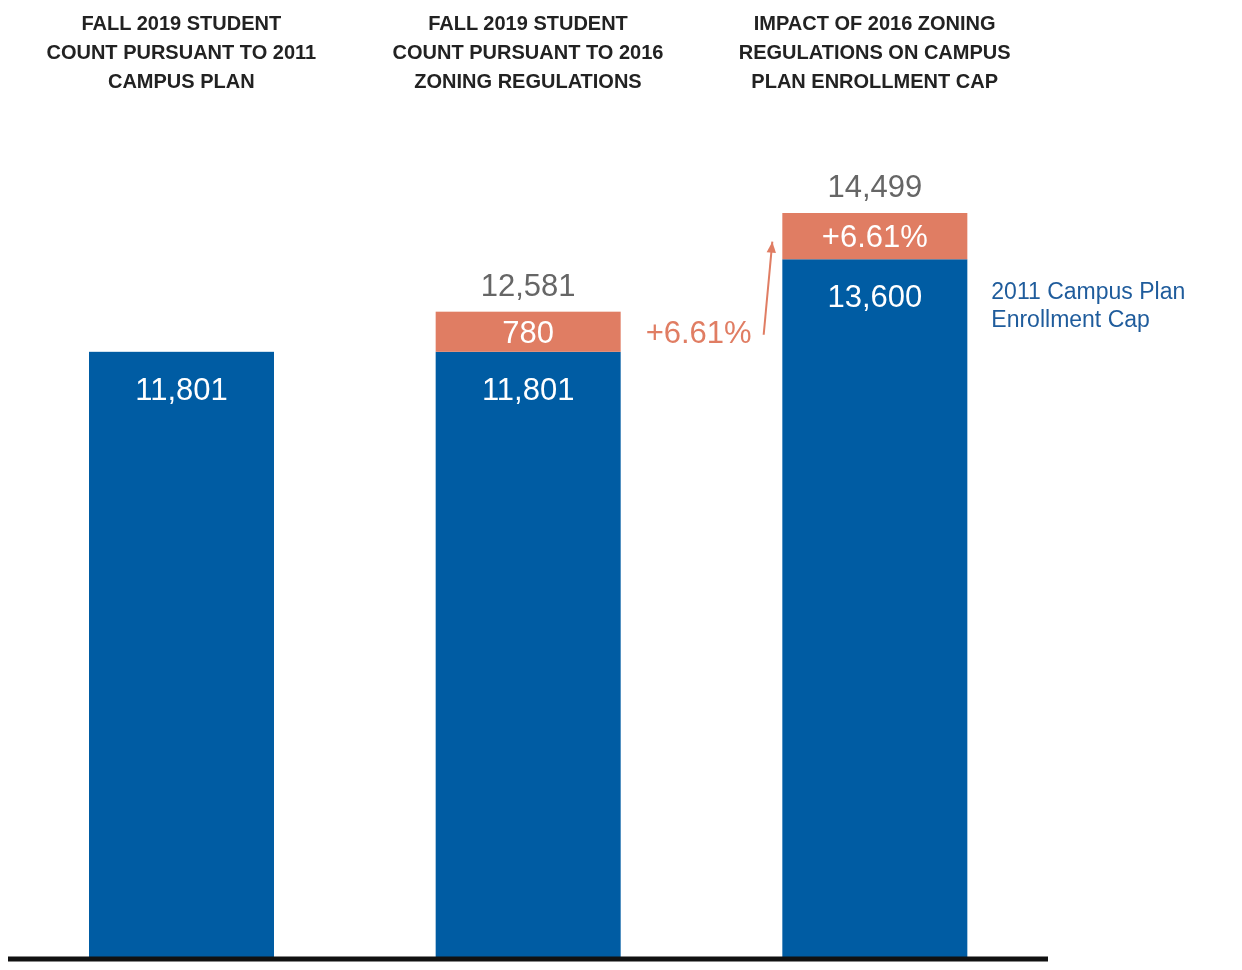 The width and height of the screenshot is (1242, 970). I want to click on x-tick-label: FALL 2019 STUDENT COUNT PURSUANT TO 2011 CAMPUS PLAN, so click(181, 52).